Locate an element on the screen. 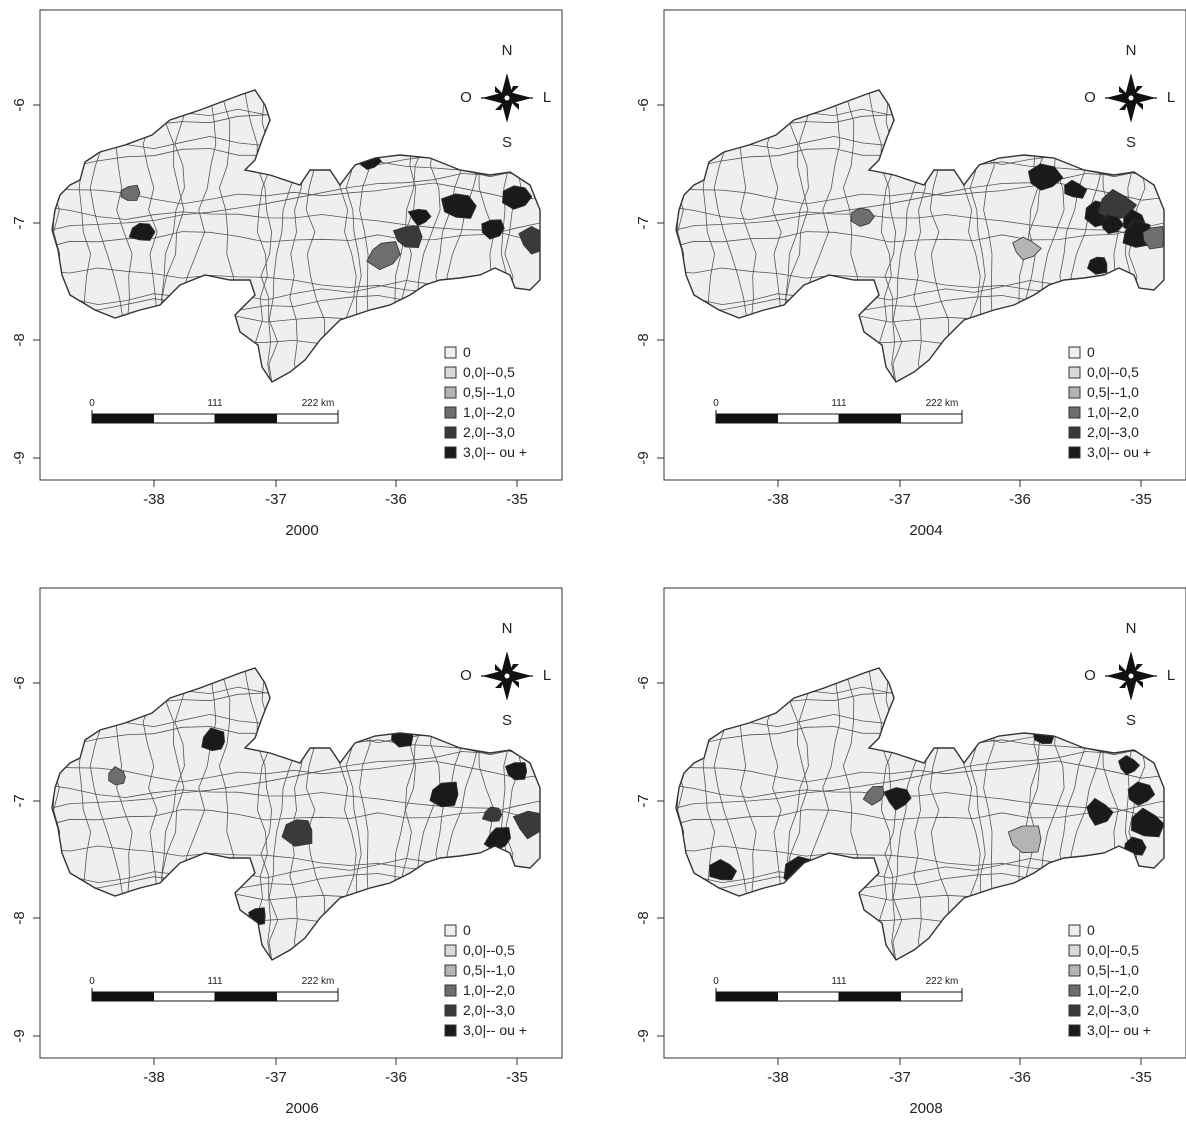  legend-label: 3,0|-- ou + is located at coordinates (1119, 452).